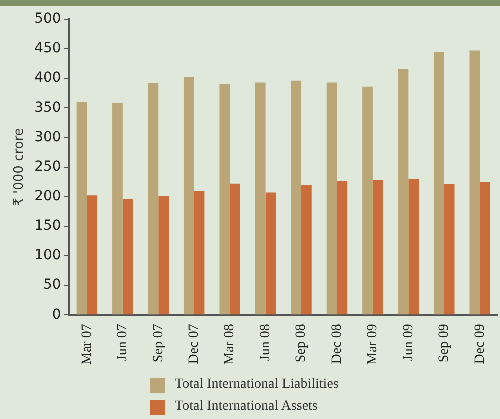  Describe the element at coordinates (52, 285) in the screenshot. I see `y-tick-label: 50` at that location.